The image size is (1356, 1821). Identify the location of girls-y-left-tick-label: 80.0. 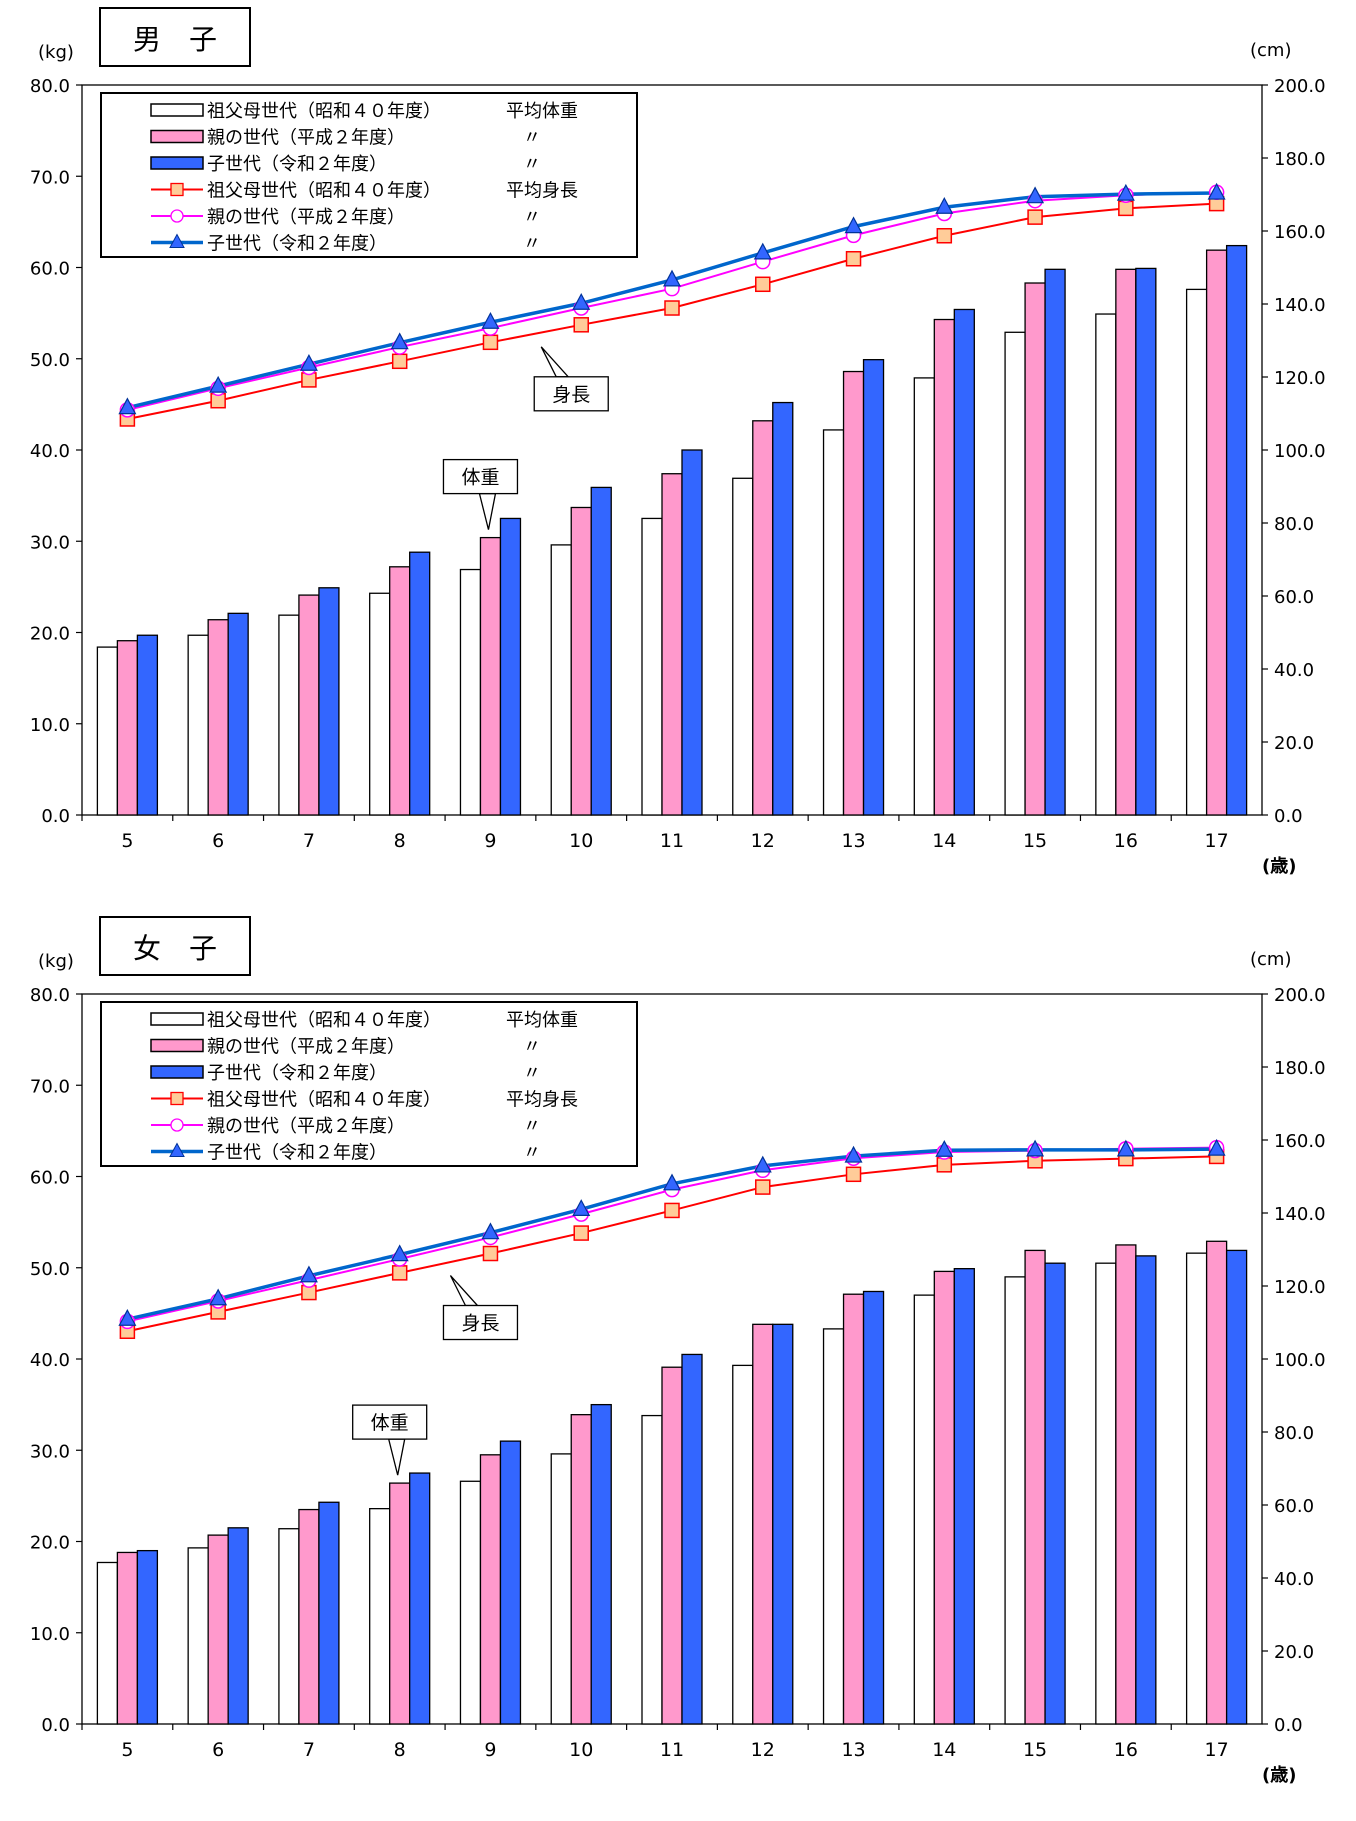
(50, 995).